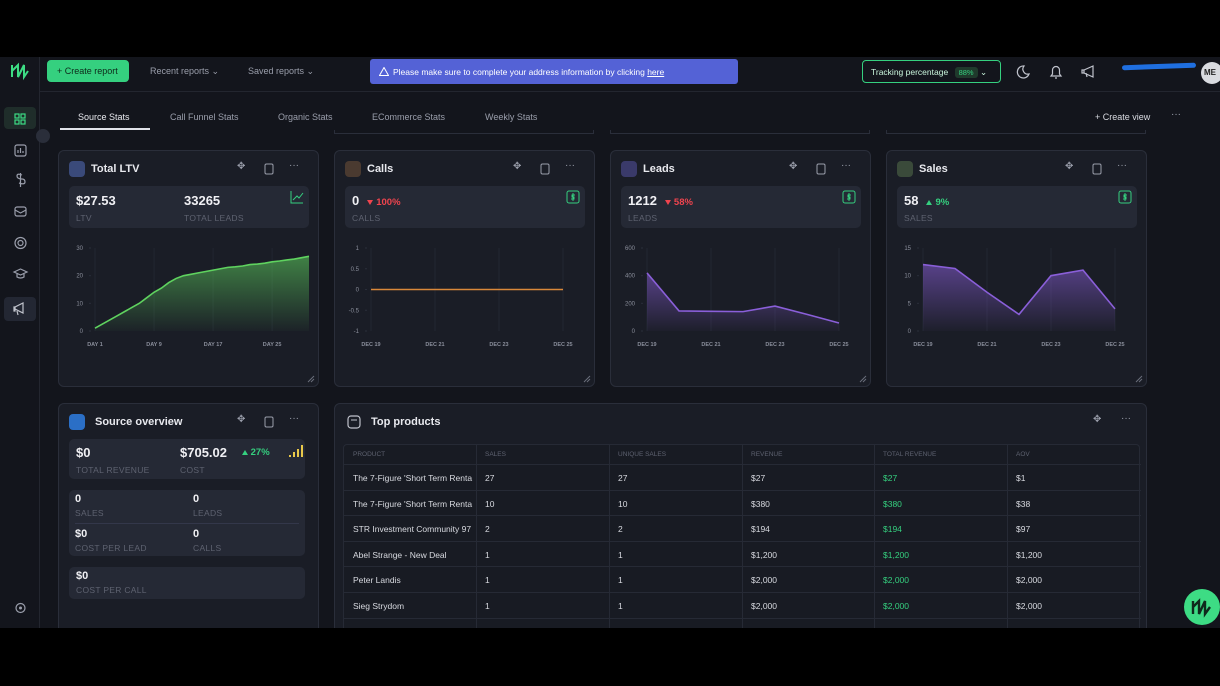 The image size is (1220, 686). I want to click on revenue-box: $0 TOTAL REVENUE $705.02 COST 27%, so click(187, 459).